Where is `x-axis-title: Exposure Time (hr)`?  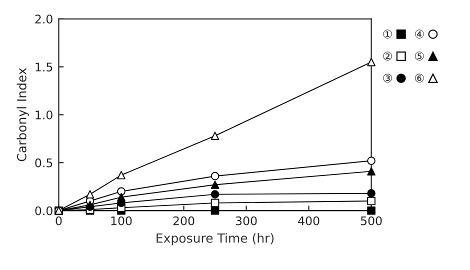 x-axis-title: Exposure Time (hr) is located at coordinates (215, 239).